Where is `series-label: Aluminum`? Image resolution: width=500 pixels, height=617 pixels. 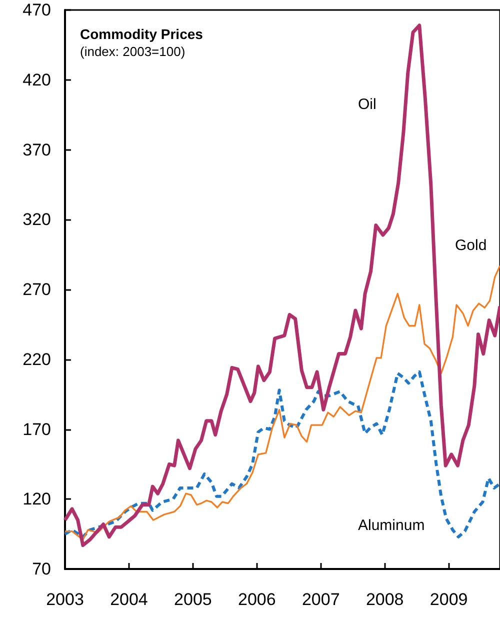 series-label: Aluminum is located at coordinates (391, 525).